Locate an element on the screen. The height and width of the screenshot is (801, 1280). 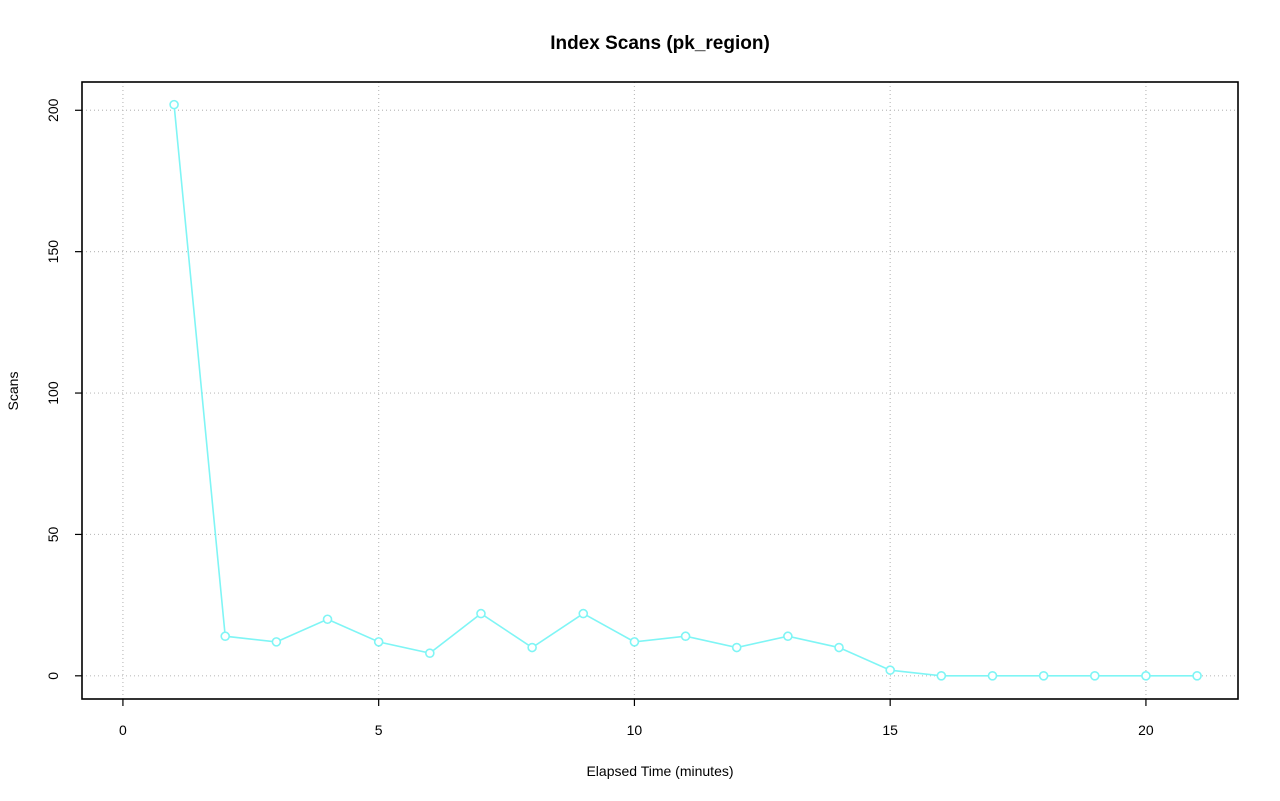
chart-title: Index Scans (pk_region) is located at coordinates (660, 43).